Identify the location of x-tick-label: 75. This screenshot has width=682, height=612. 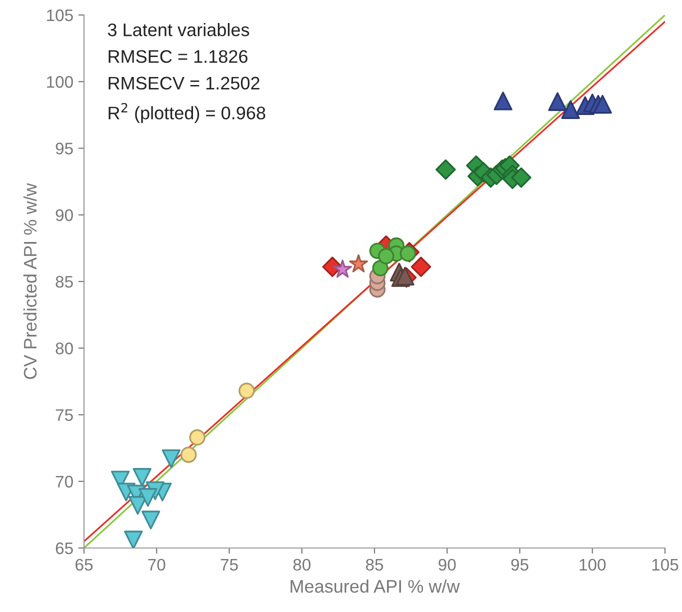
(229, 565).